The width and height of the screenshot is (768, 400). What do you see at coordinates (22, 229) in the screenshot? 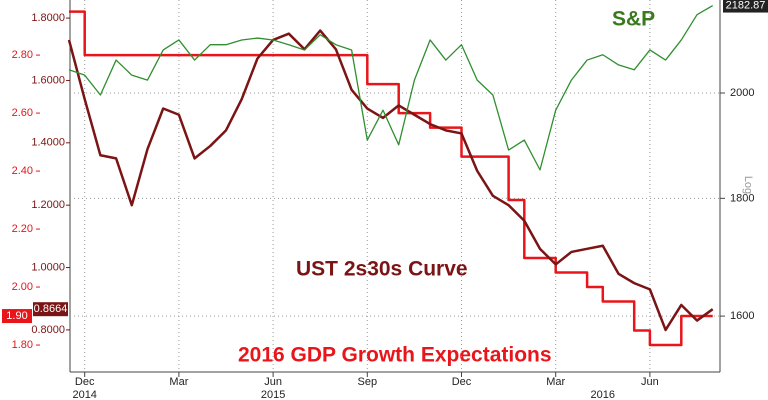
I see `y-tick-label: 2.20` at bounding box center [22, 229].